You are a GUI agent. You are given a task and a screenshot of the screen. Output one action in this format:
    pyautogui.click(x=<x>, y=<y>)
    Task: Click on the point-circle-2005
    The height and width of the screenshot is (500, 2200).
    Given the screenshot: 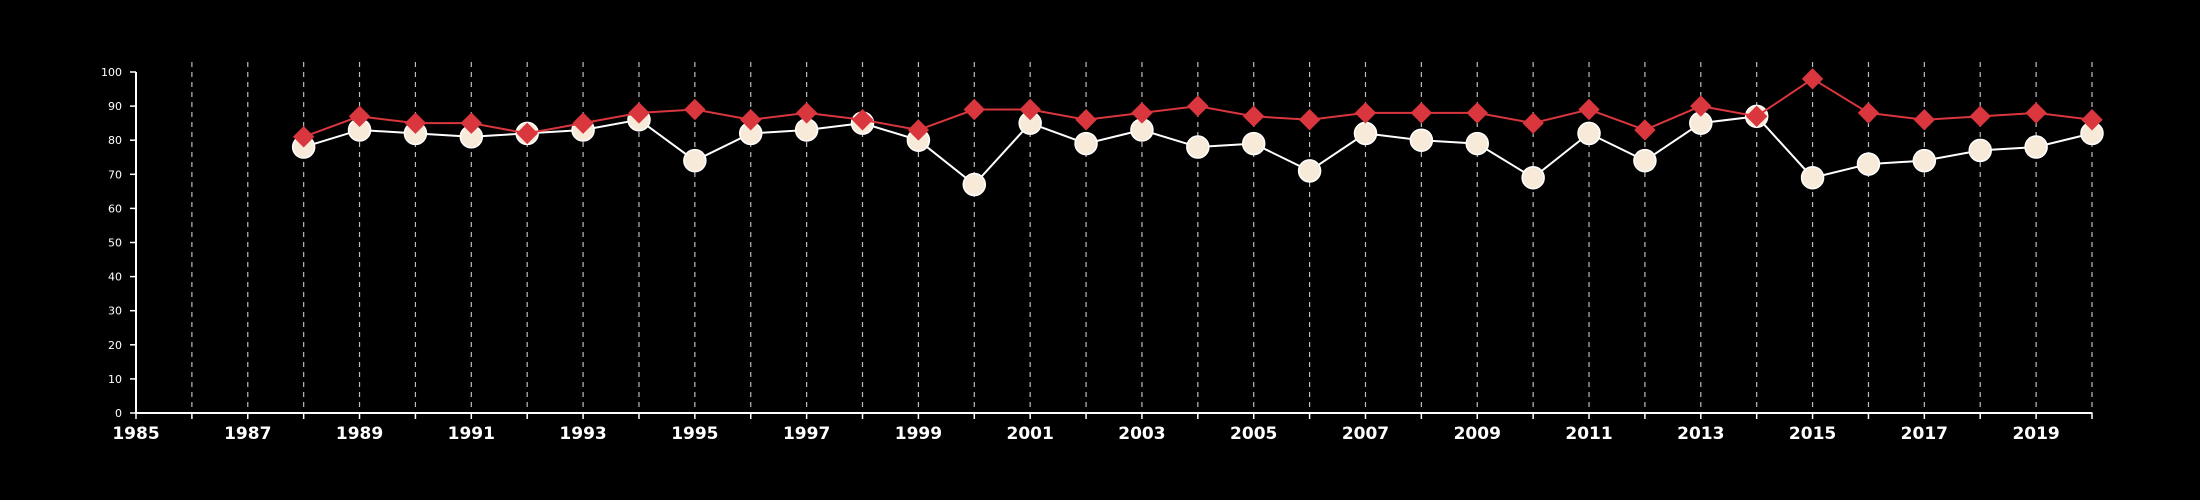 What is the action you would take?
    pyautogui.click(x=1253, y=143)
    